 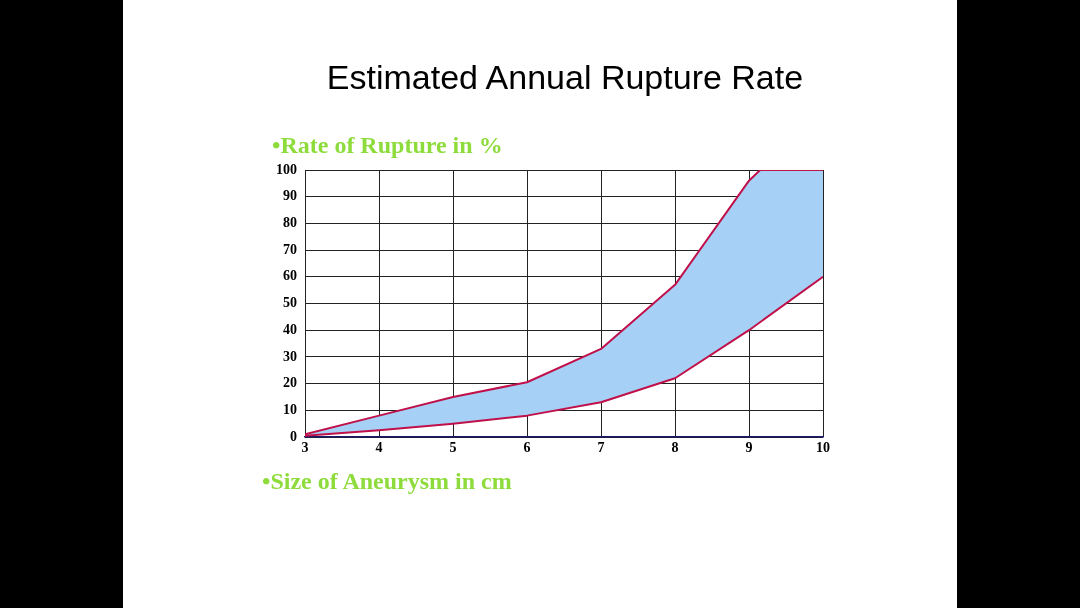 I want to click on y-tick-label: 100, so click(x=286, y=169).